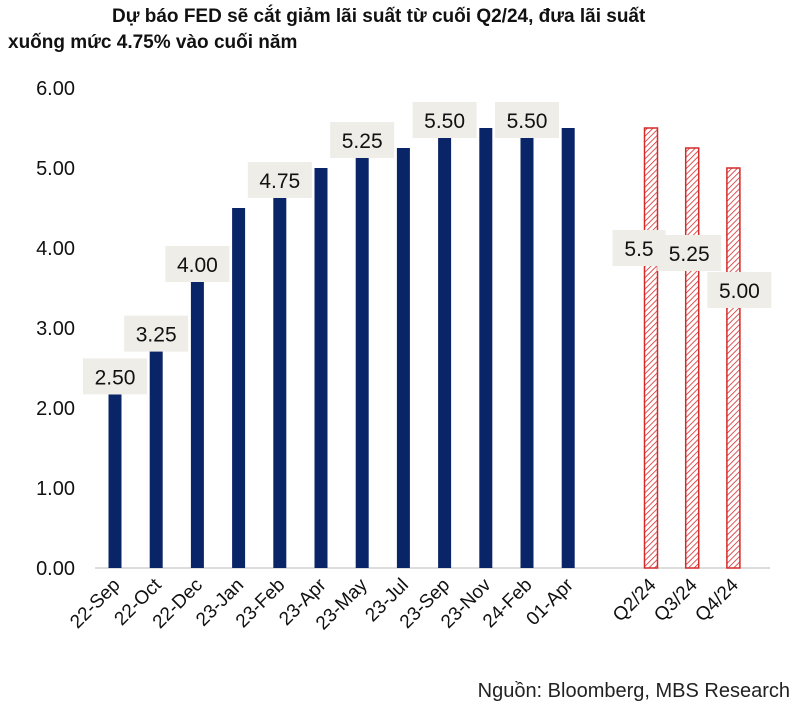  I want to click on data-label: 2.50, so click(115, 377).